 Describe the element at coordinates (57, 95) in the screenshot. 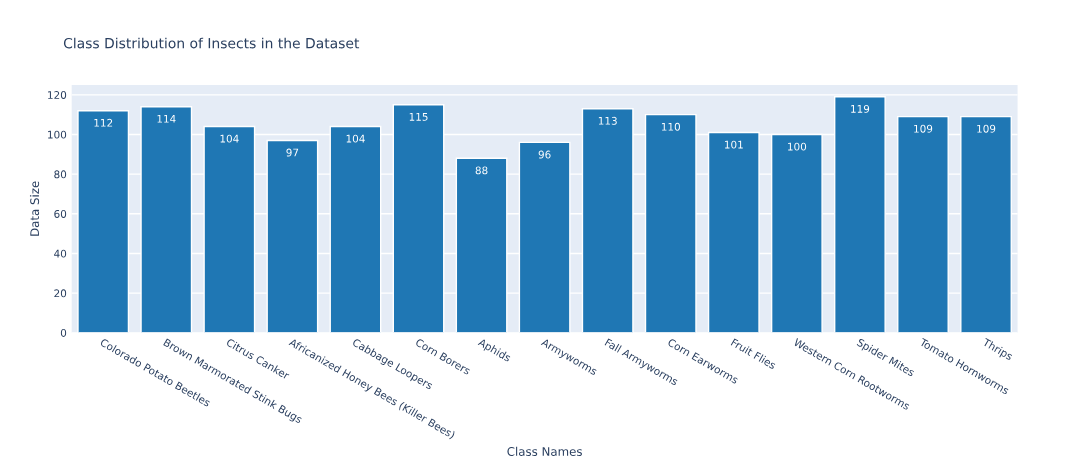

I see `y-tick-label: 120` at that location.